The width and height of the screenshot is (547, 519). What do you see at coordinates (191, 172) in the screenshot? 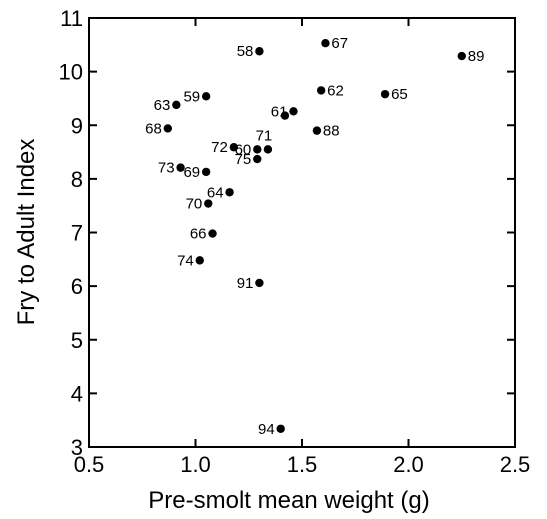
I see `point-label: 69` at bounding box center [191, 172].